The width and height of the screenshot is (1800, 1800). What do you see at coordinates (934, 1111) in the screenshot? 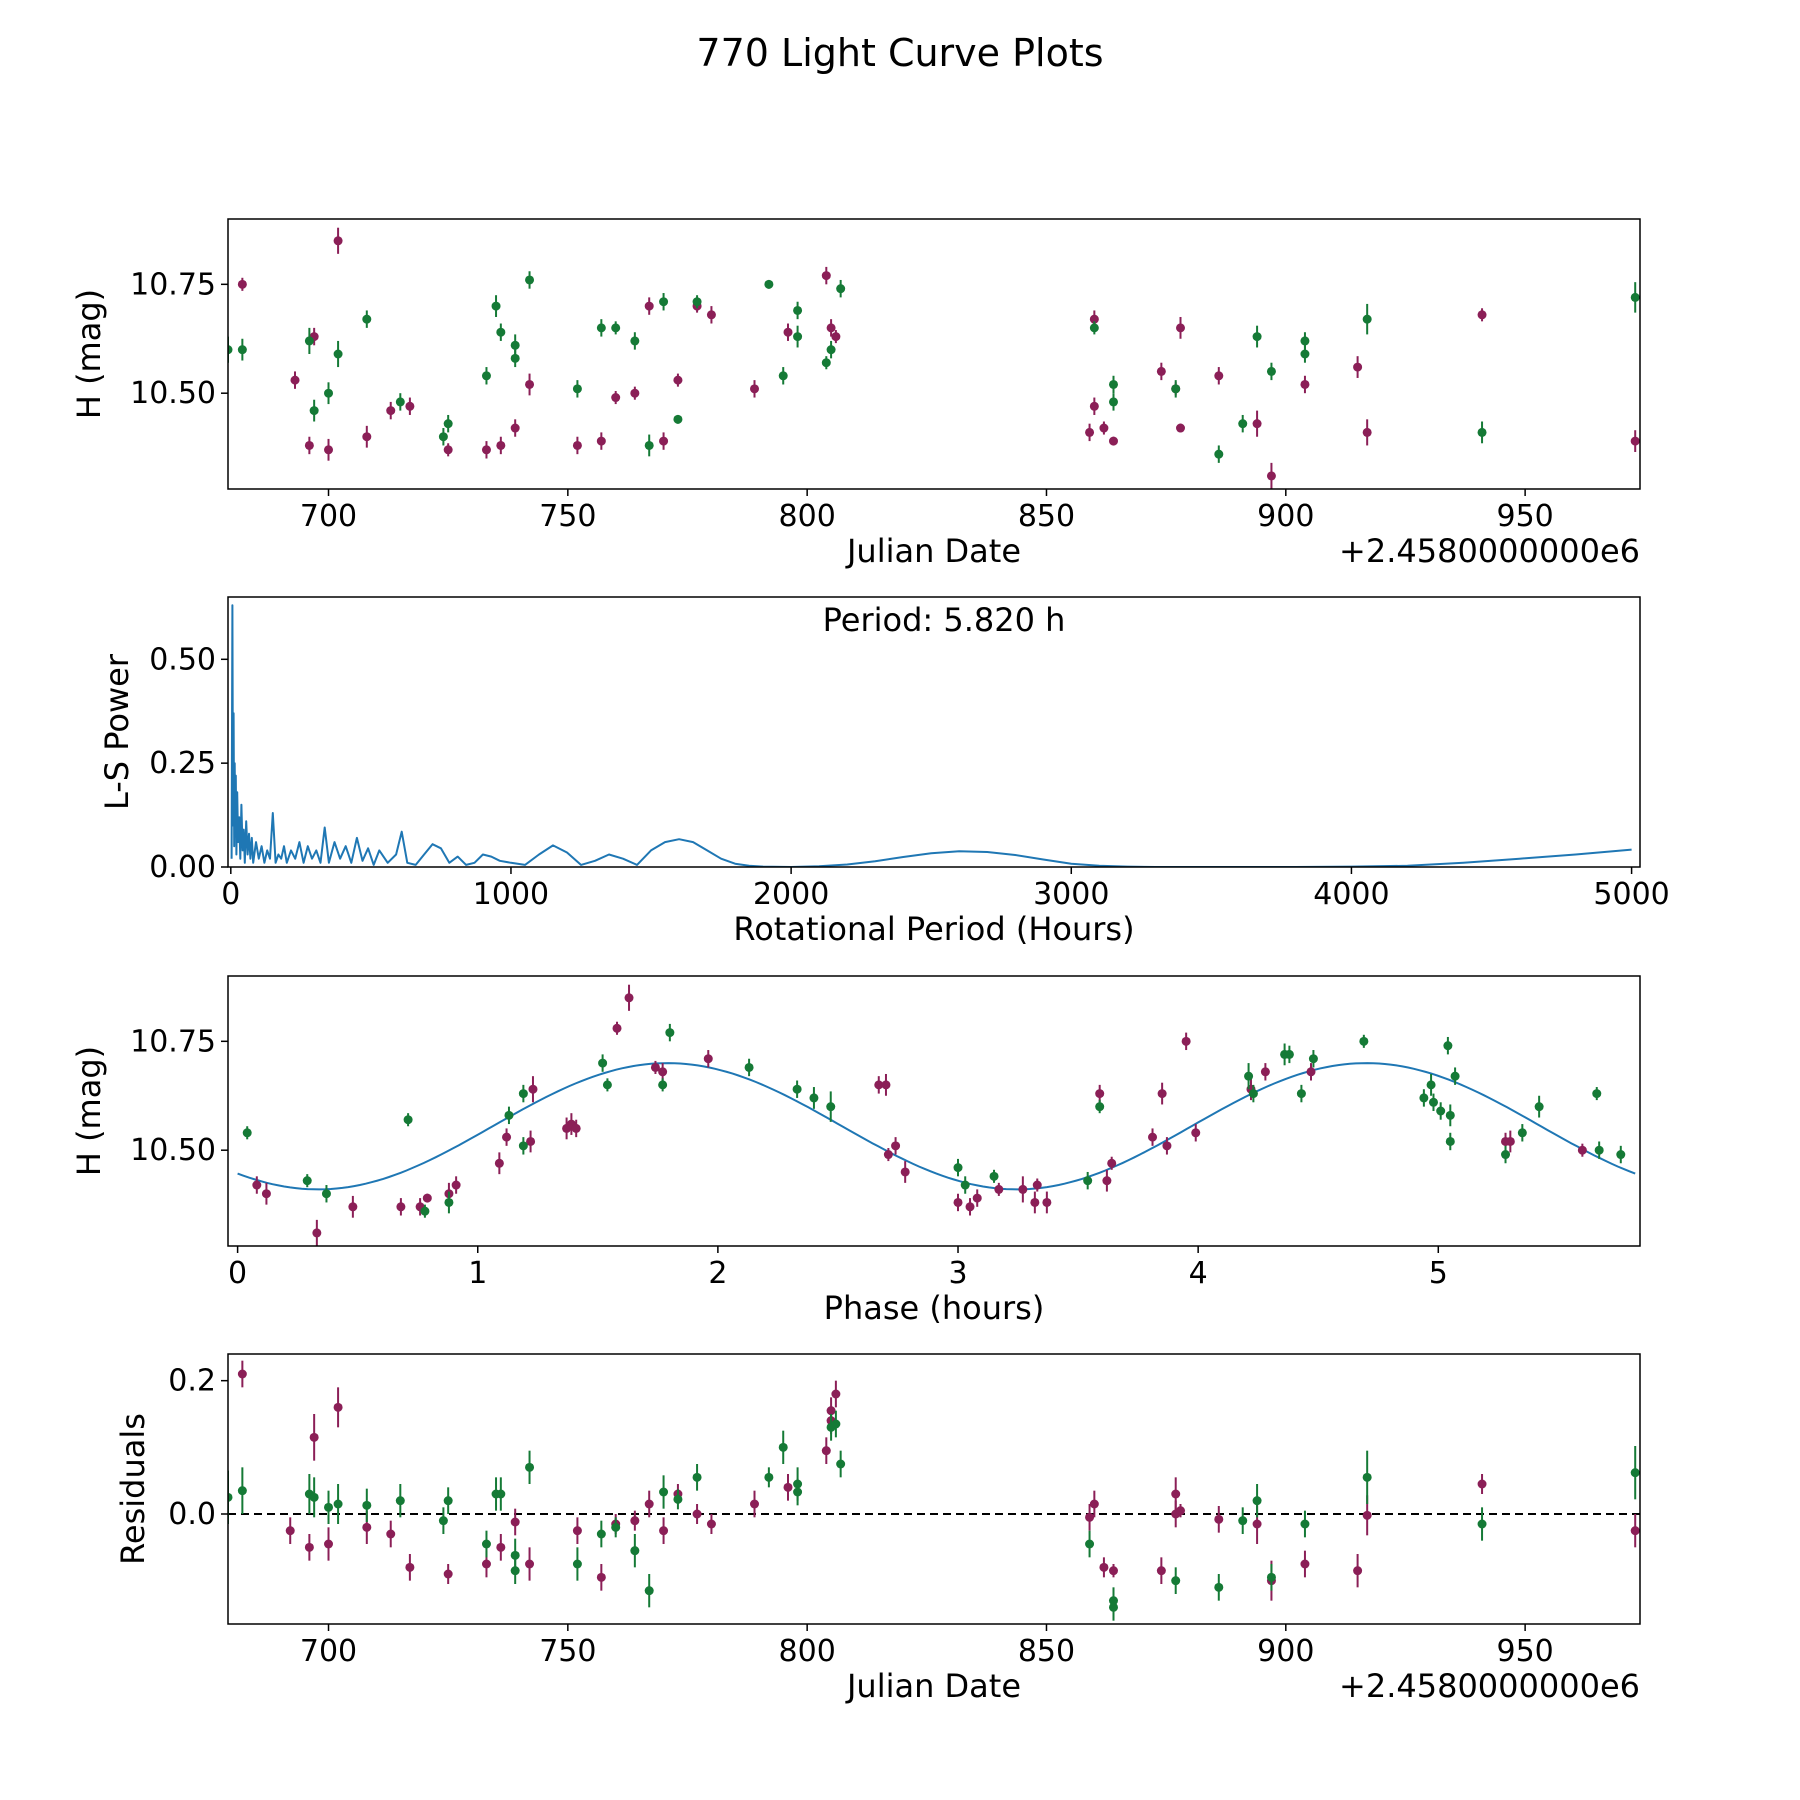
I see `phased-curve-frame` at bounding box center [934, 1111].